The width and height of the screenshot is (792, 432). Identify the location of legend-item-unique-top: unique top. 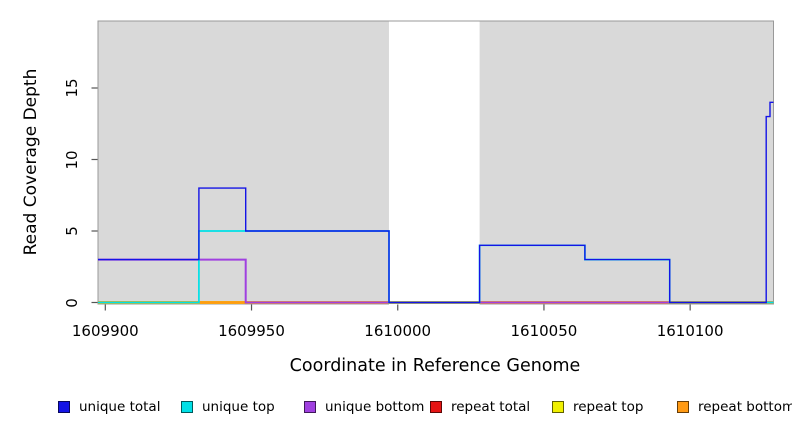
(228, 407).